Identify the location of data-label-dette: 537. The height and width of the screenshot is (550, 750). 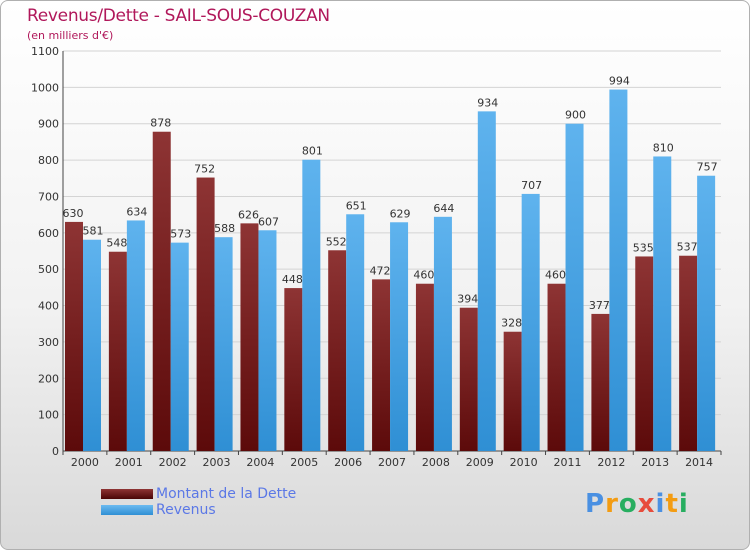
(687, 247).